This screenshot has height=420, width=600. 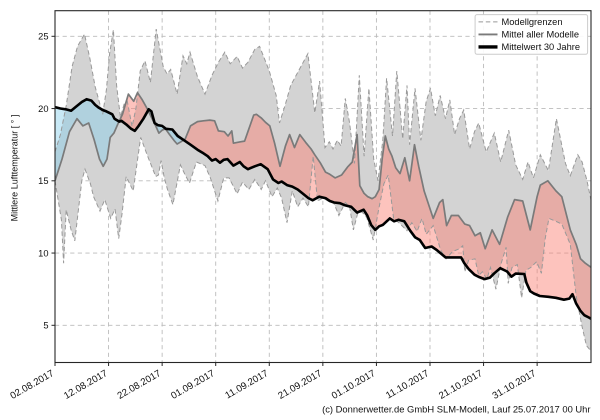 What do you see at coordinates (43, 253) in the screenshot?
I see `svg-text: 10` at bounding box center [43, 253].